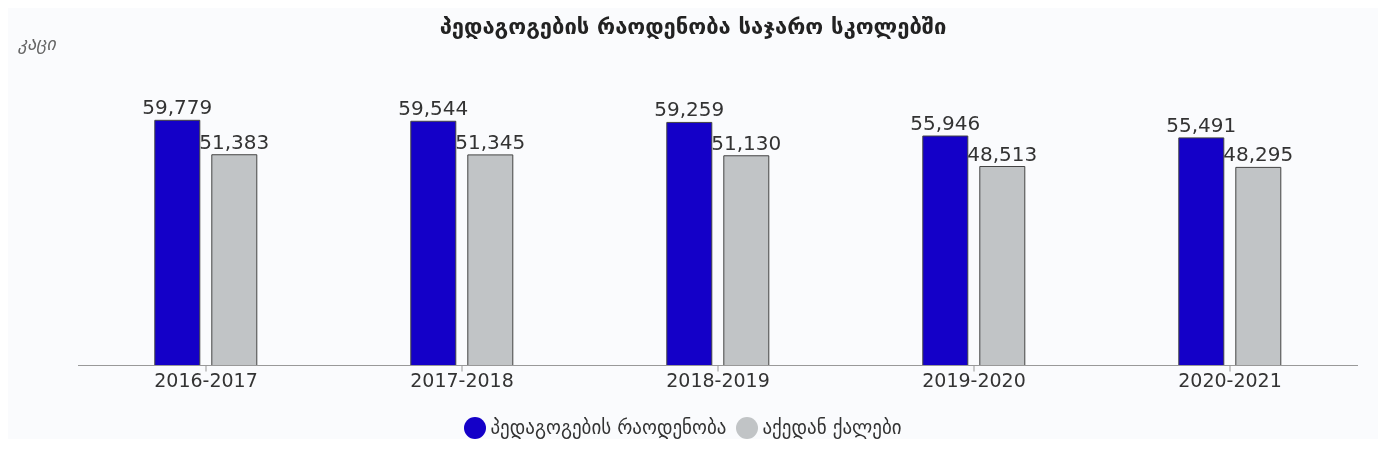 The height and width of the screenshot is (451, 1388). Describe the element at coordinates (1258, 154) in the screenshot. I see `data-label: 48,295` at that location.